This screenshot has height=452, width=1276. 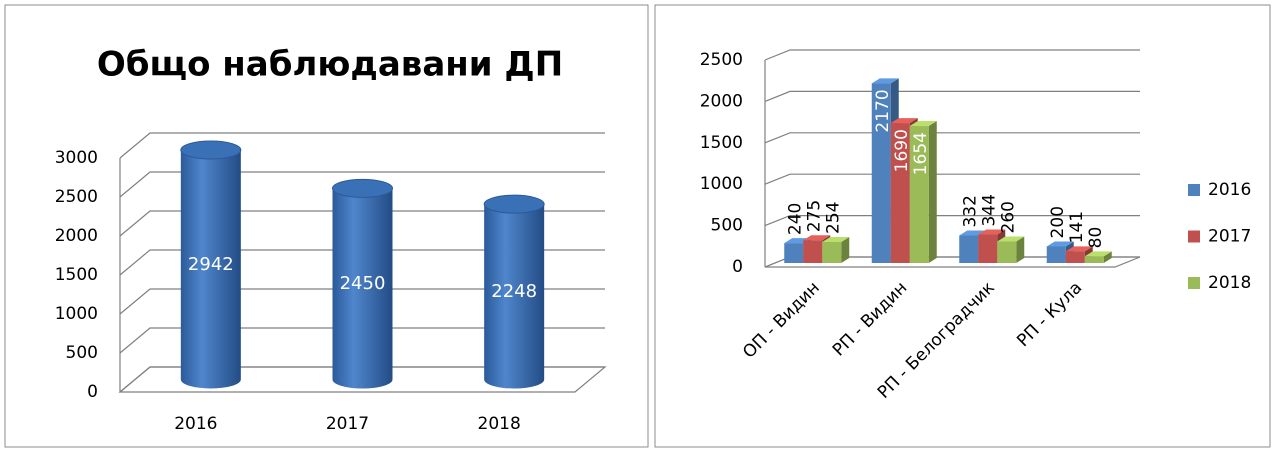 I want to click on value-label: 332, so click(x=971, y=211).